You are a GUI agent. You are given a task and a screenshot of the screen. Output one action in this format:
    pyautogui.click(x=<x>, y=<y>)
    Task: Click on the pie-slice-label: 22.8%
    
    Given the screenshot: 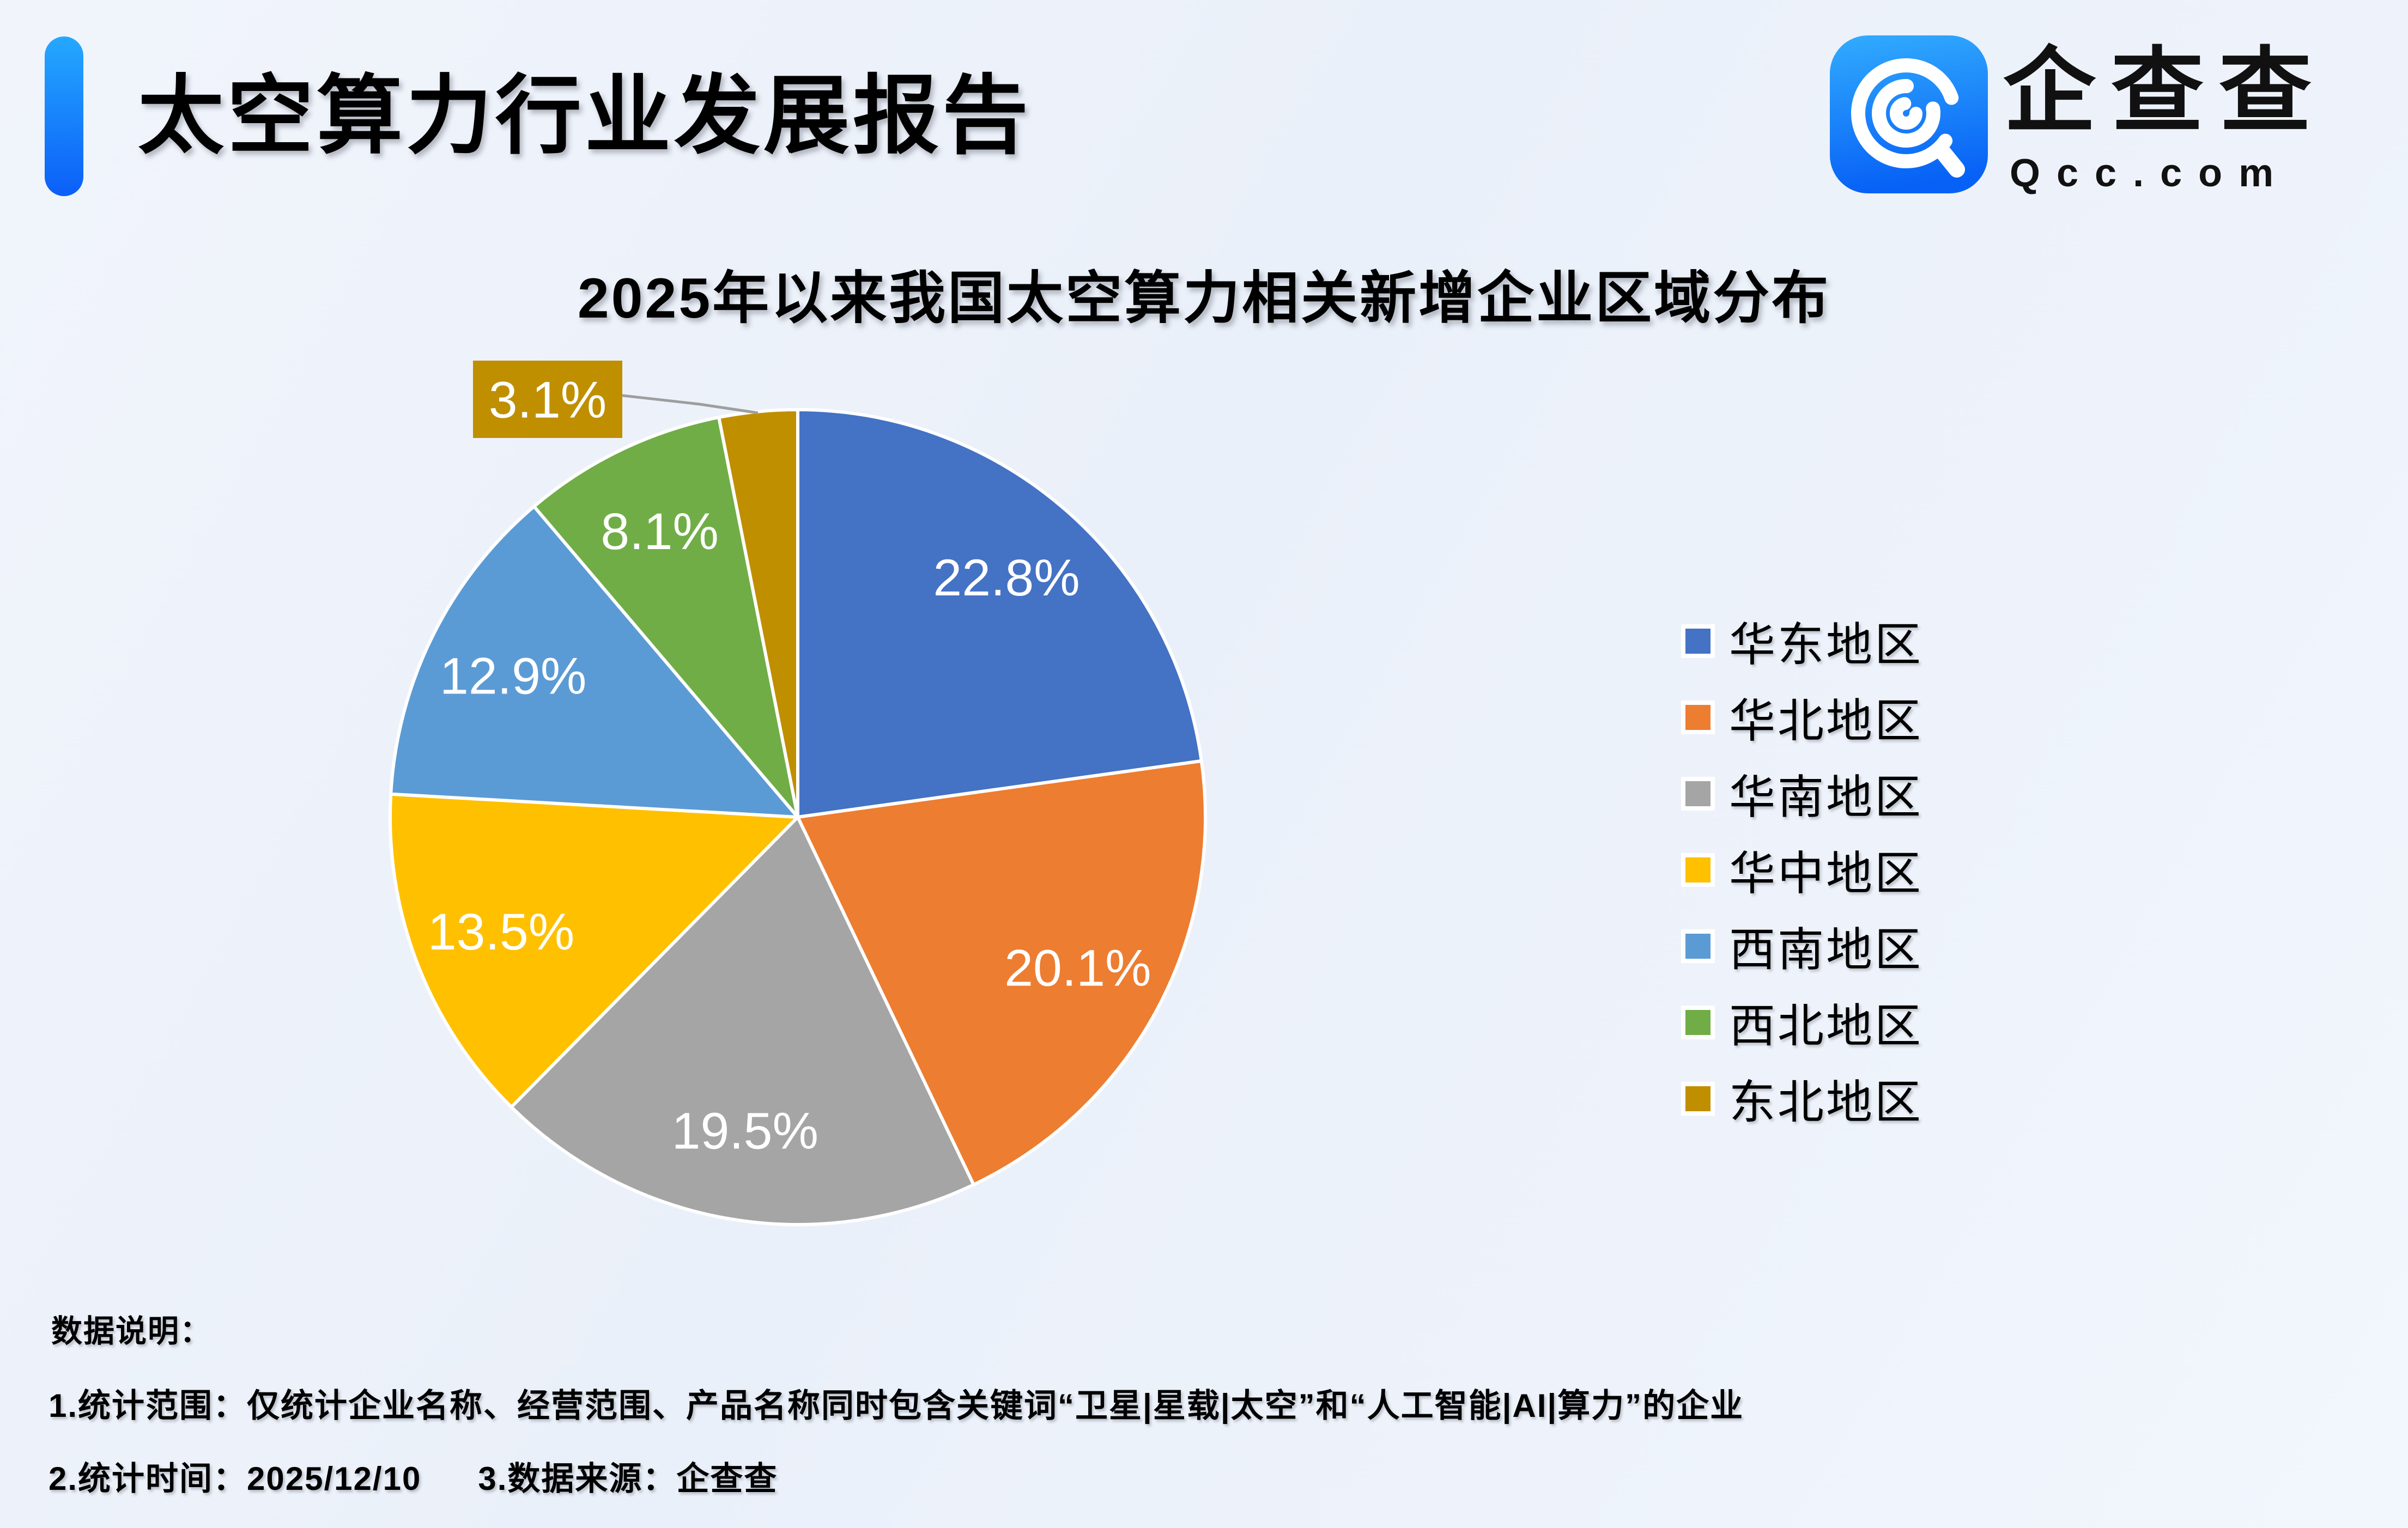 What is the action you would take?
    pyautogui.click(x=1006, y=578)
    